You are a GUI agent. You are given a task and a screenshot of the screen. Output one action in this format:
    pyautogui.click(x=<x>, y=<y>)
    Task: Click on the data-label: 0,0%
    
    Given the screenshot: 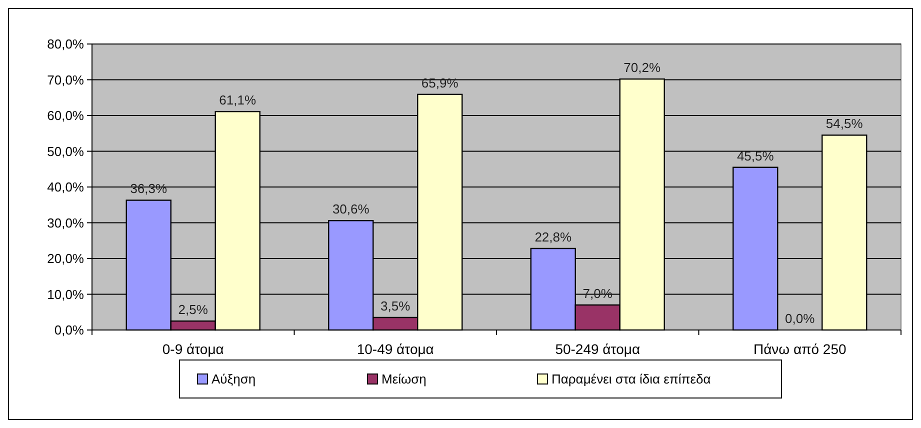 What is the action you would take?
    pyautogui.click(x=800, y=318)
    